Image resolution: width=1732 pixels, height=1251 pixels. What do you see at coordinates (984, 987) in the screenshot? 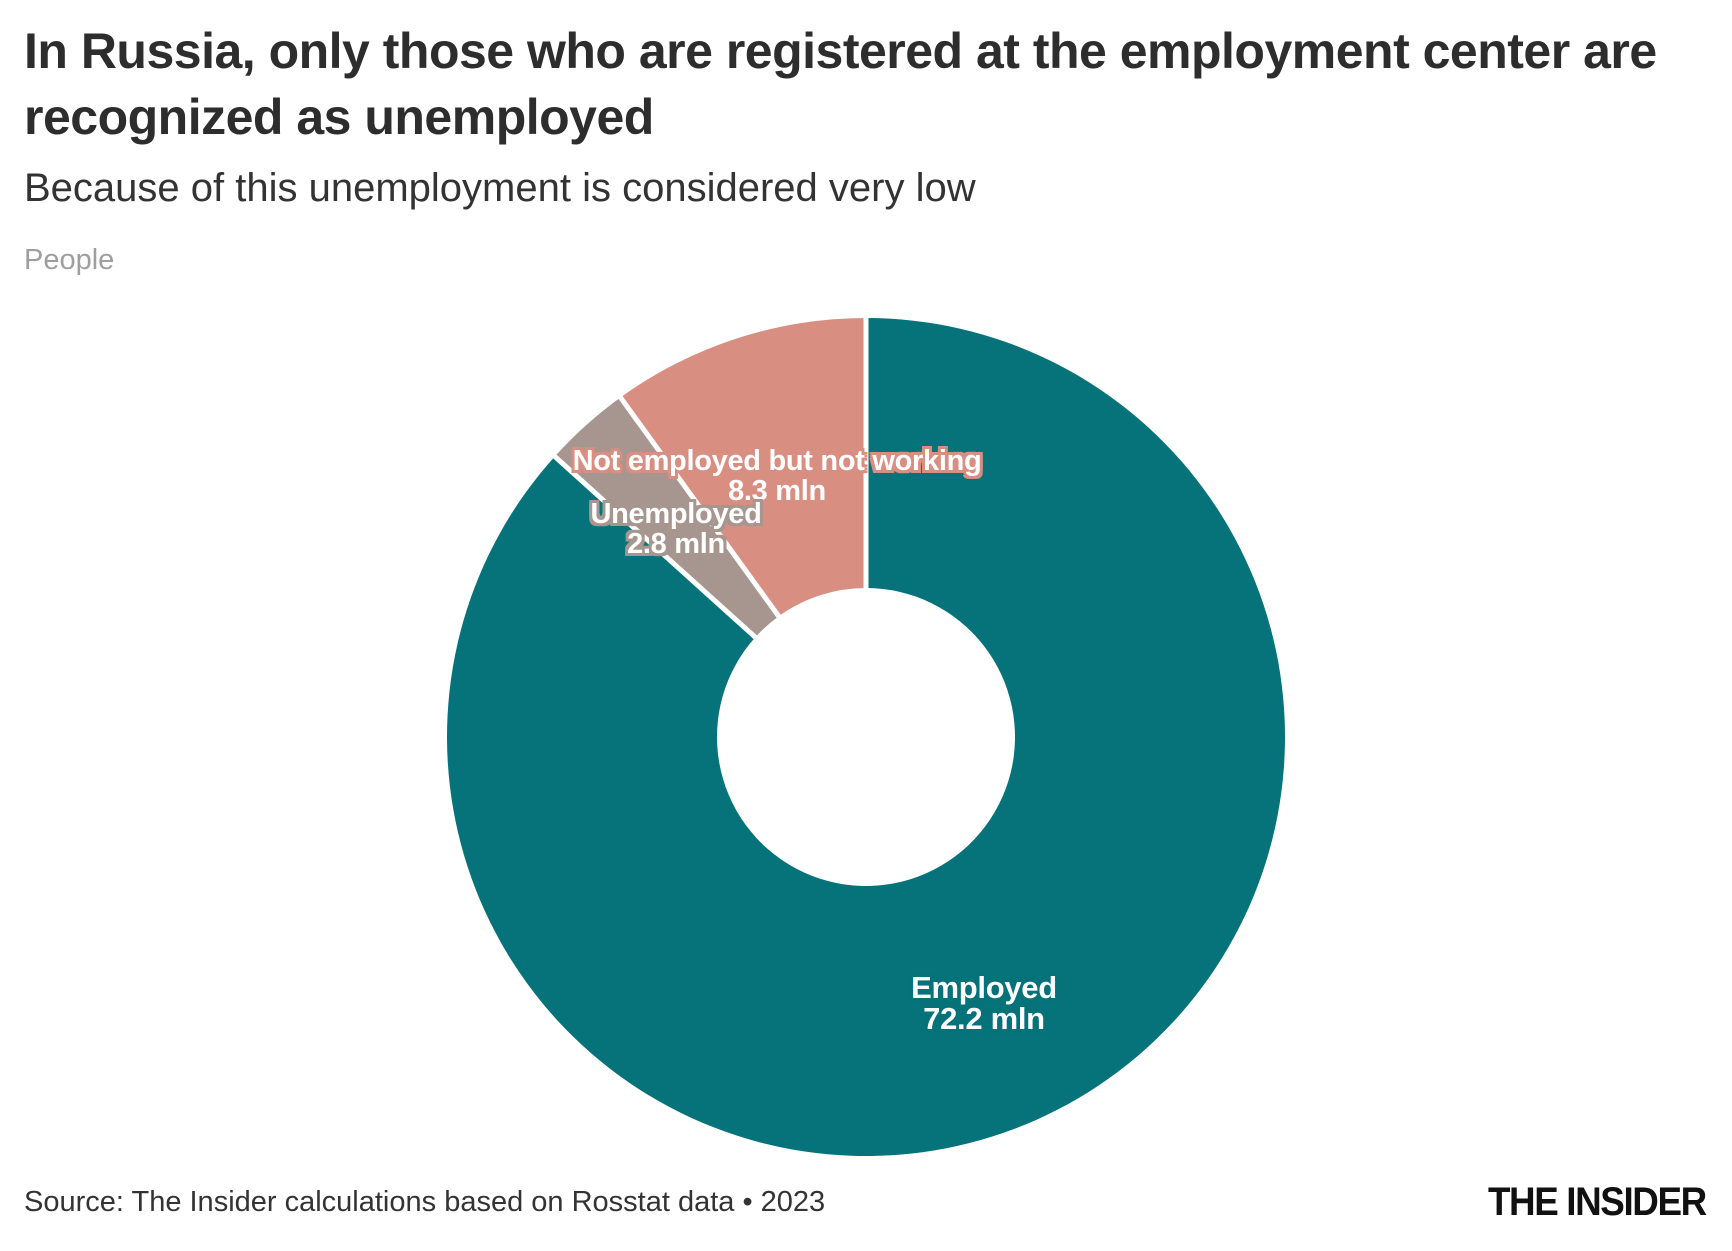
I see `slice-label-text: Employed` at bounding box center [984, 987].